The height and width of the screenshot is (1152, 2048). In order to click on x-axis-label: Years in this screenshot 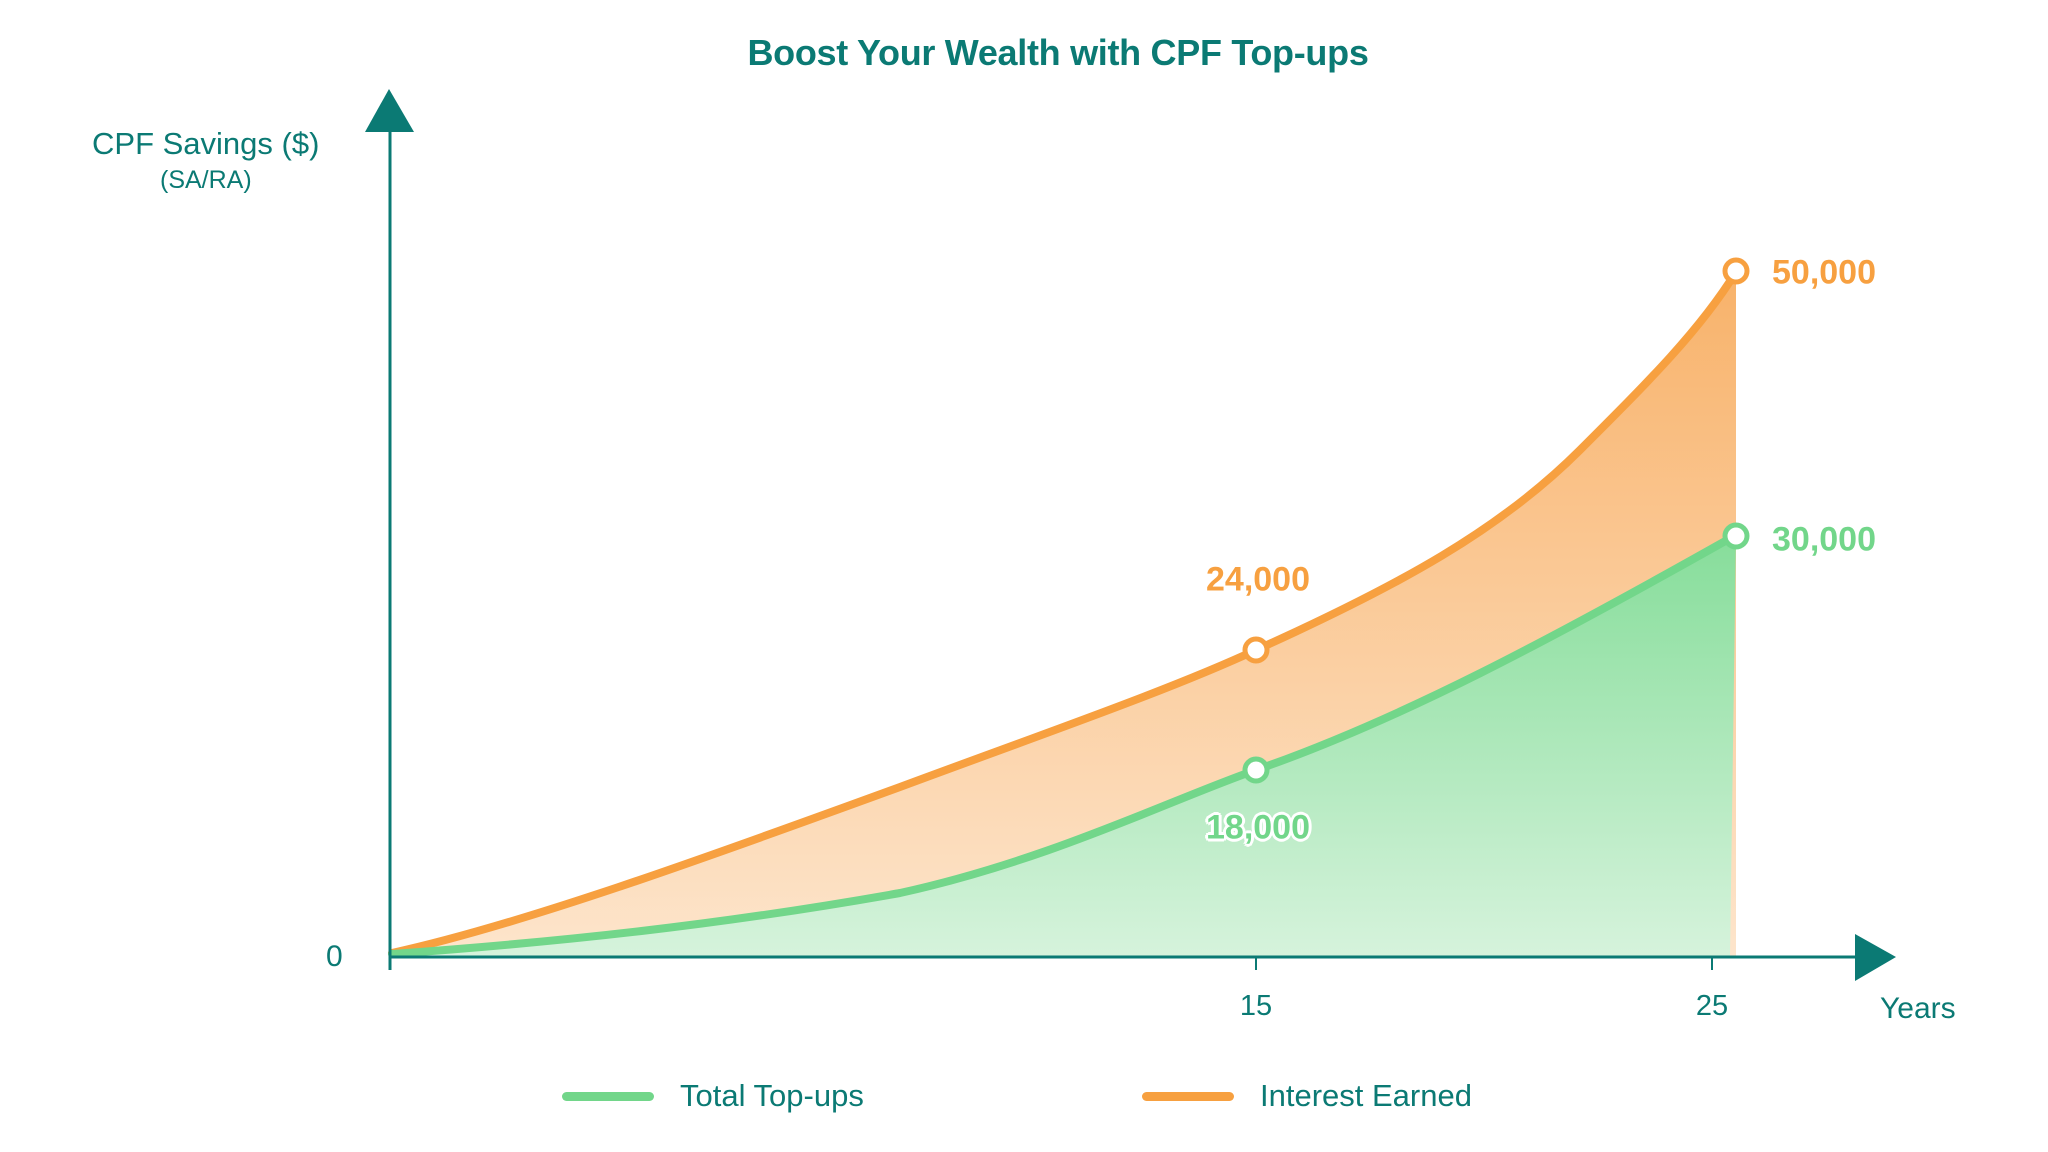, I will do `click(1918, 1008)`.